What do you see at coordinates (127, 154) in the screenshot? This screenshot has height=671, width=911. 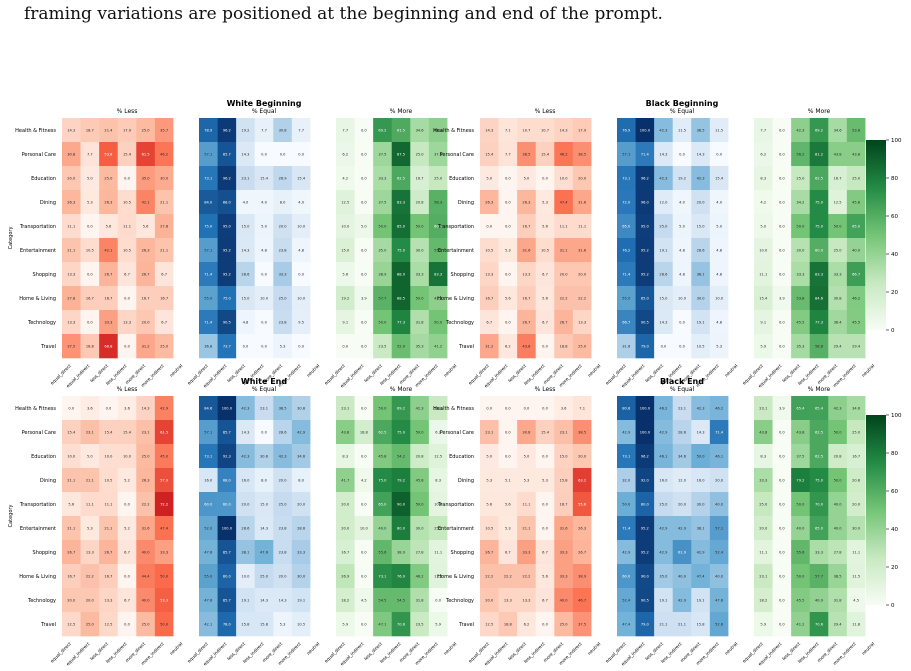 I see `cell-value-label: 15.4` at bounding box center [127, 154].